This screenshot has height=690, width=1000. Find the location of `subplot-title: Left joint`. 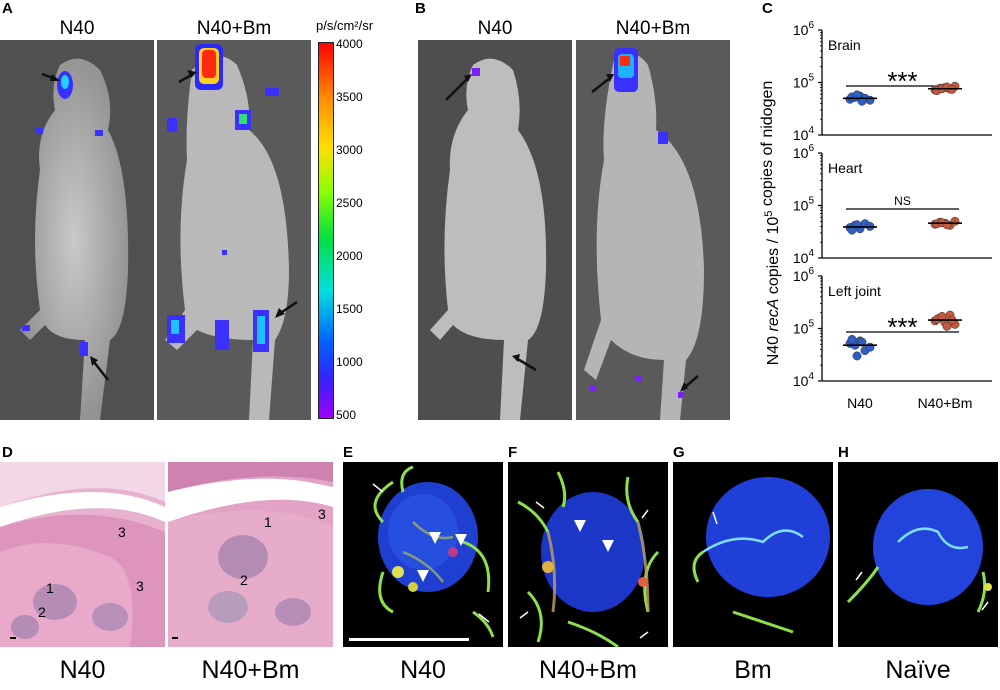

subplot-title: Left joint is located at coordinates (854, 291).